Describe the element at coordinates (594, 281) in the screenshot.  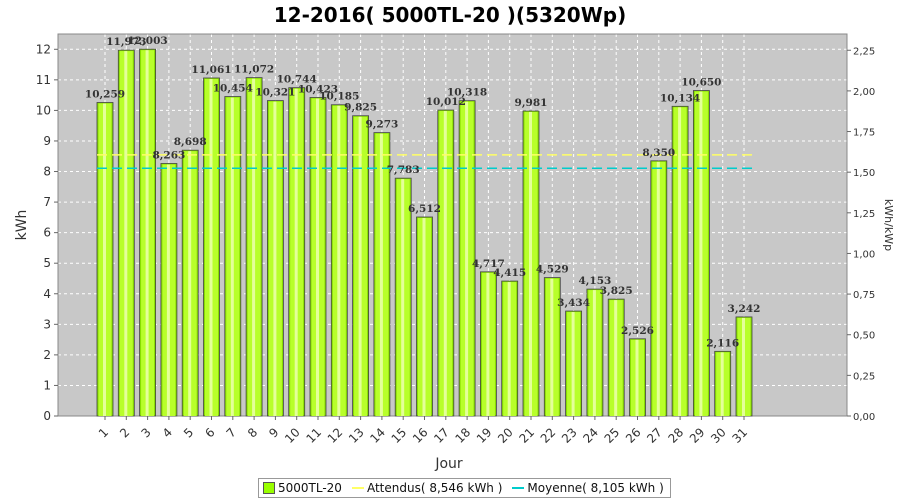
I see `data-label: 4,153` at that location.